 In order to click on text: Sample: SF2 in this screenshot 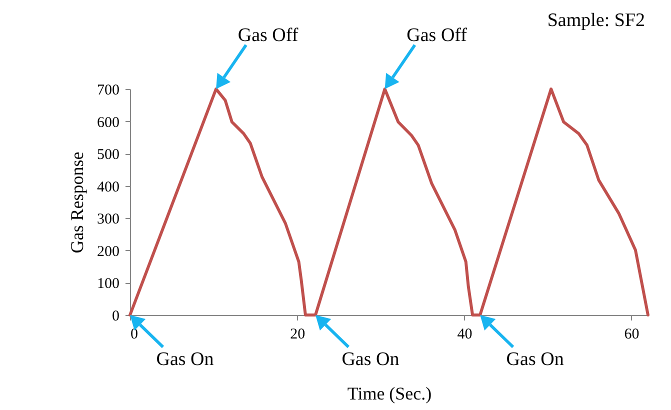, I will do `click(596, 20)`.